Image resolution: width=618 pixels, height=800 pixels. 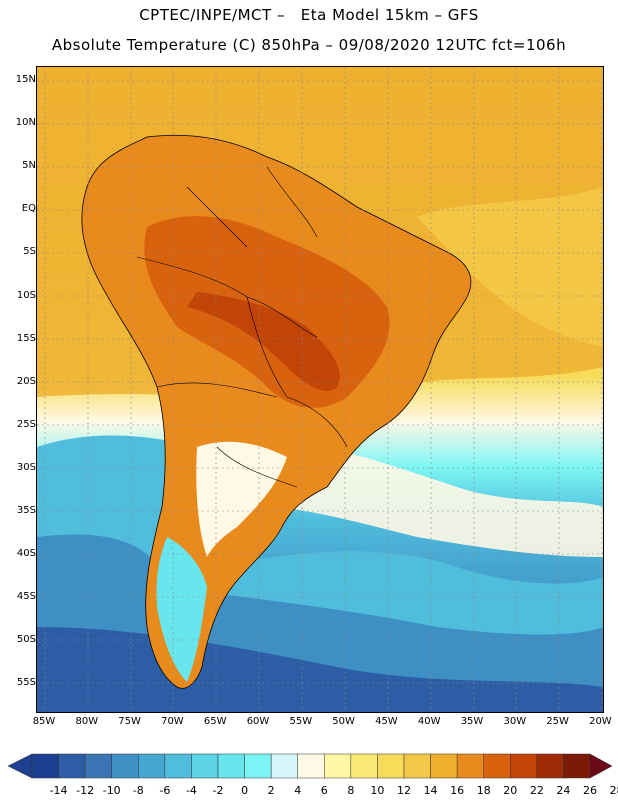 I want to click on lon-label: 45W, so click(x=386, y=721).